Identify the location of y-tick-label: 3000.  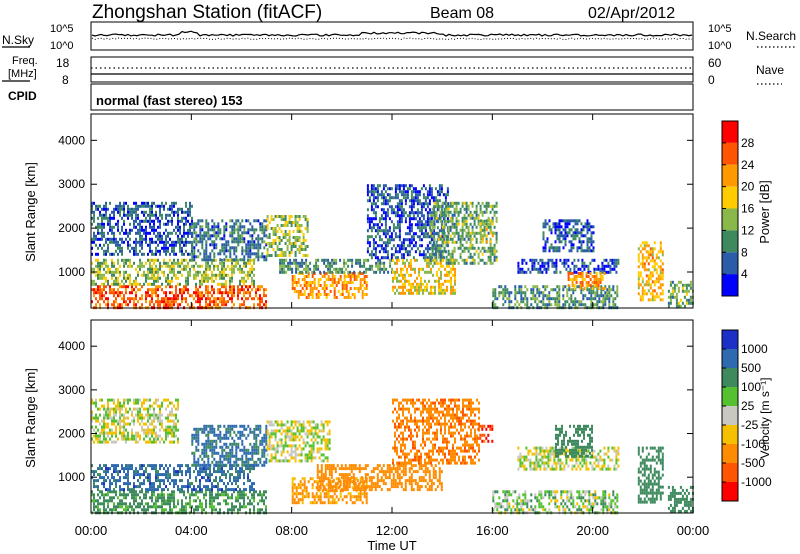
(71, 184).